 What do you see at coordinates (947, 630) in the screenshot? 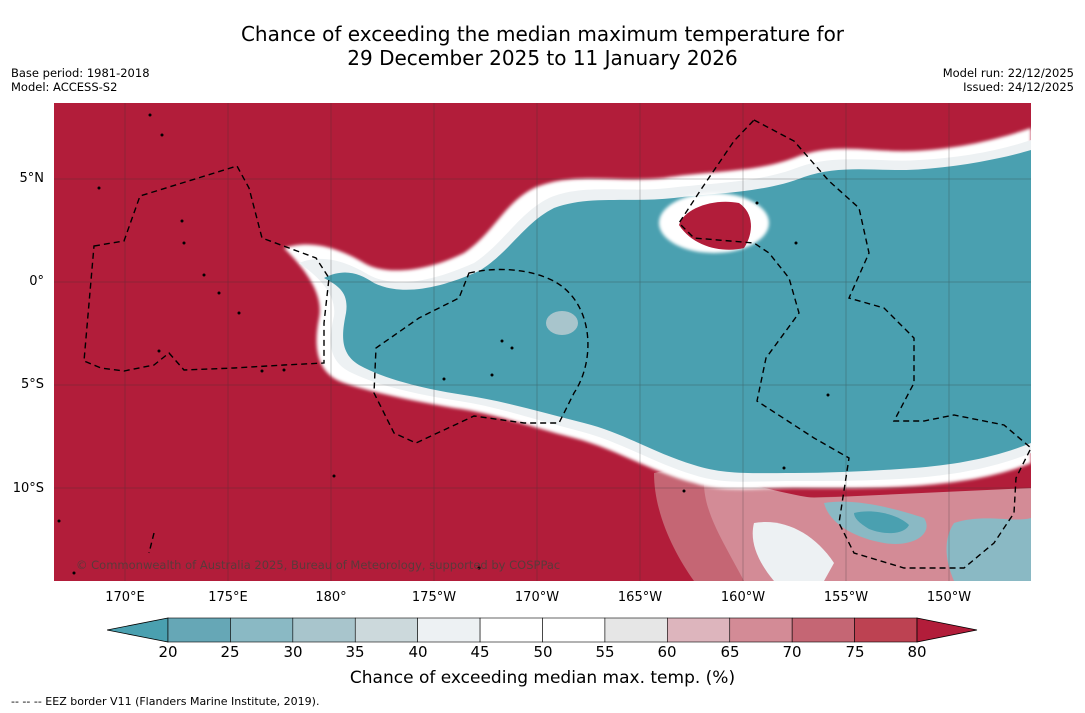
I see `colorbar-extend-high` at bounding box center [947, 630].